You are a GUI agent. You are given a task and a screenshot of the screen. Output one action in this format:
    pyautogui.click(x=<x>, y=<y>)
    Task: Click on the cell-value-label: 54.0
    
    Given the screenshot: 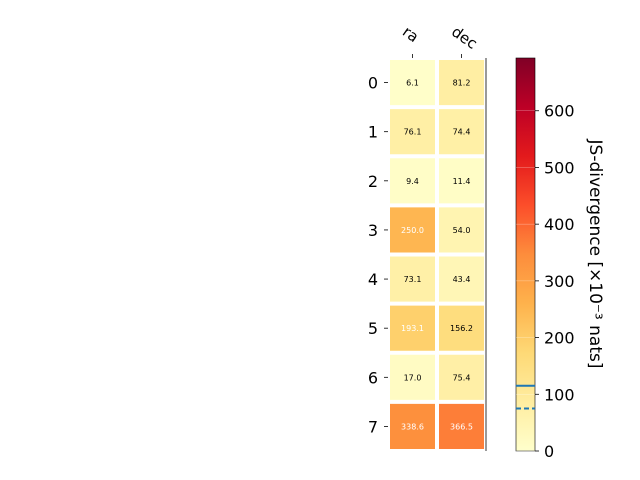 What is the action you would take?
    pyautogui.click(x=462, y=230)
    